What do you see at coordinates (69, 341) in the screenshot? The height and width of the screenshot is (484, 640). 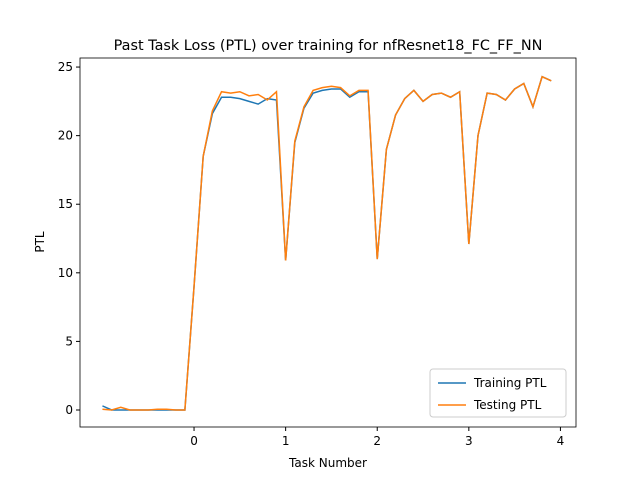 I see `y-tick-label: 5` at bounding box center [69, 341].